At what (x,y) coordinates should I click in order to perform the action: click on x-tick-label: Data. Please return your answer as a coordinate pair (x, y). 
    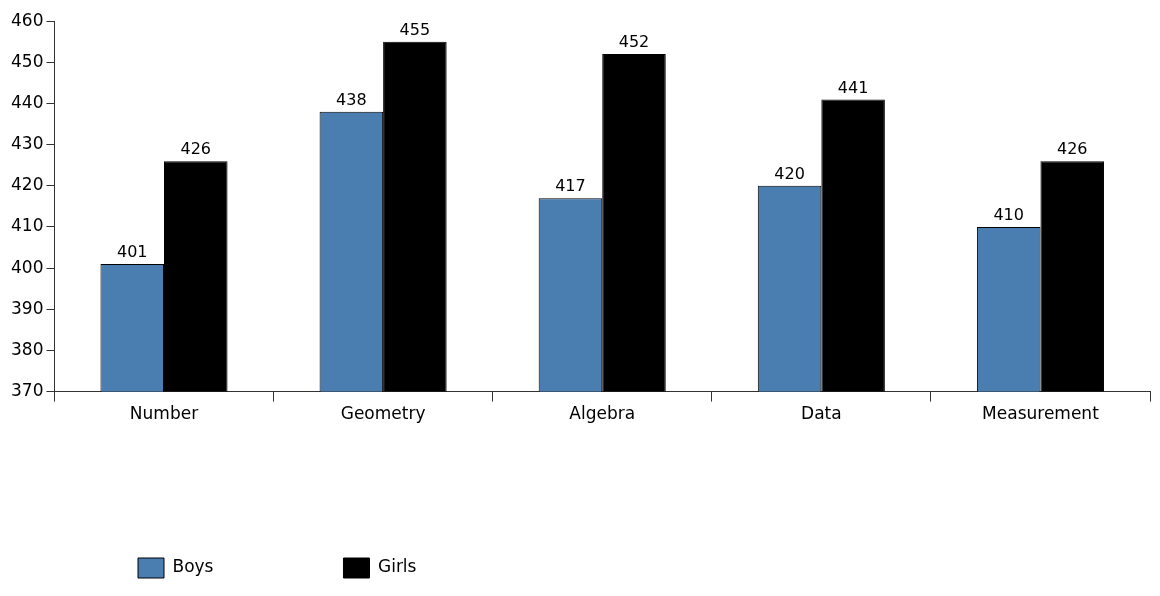
    Looking at the image, I should click on (821, 413).